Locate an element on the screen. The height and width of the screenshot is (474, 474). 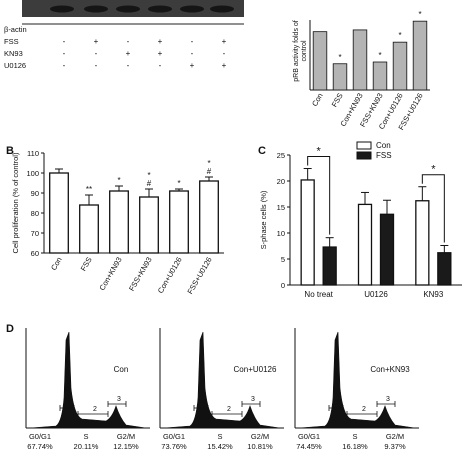
phase-percent: 67.74% is located at coordinates (40, 446).